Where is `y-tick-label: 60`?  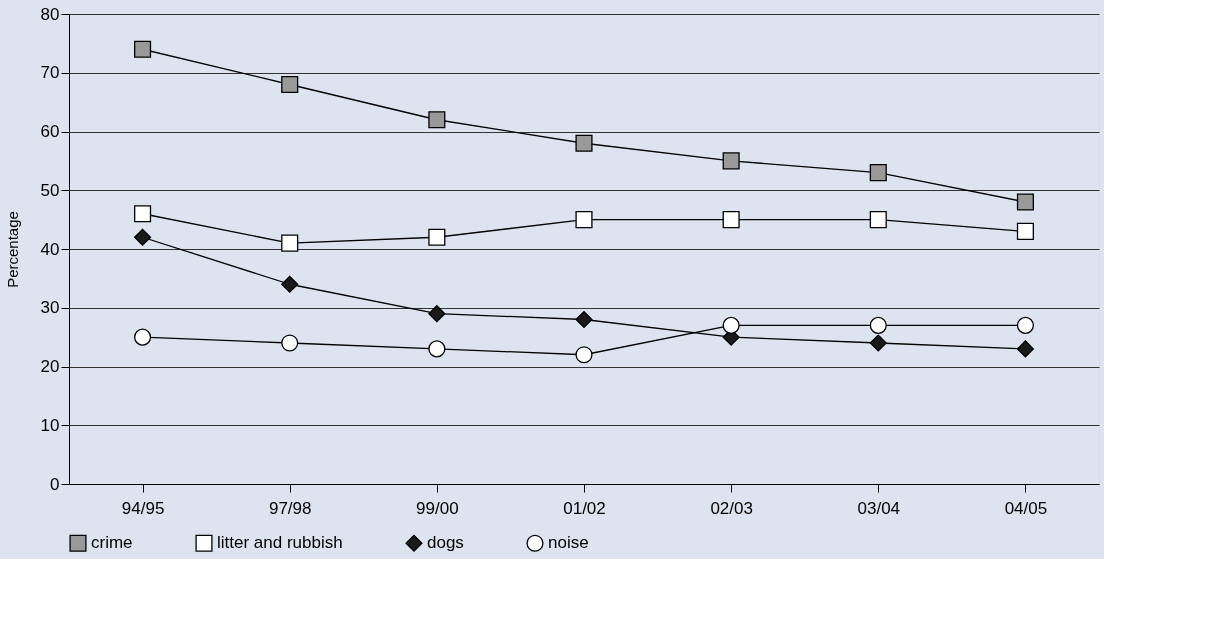
y-tick-label: 60 is located at coordinates (50, 131).